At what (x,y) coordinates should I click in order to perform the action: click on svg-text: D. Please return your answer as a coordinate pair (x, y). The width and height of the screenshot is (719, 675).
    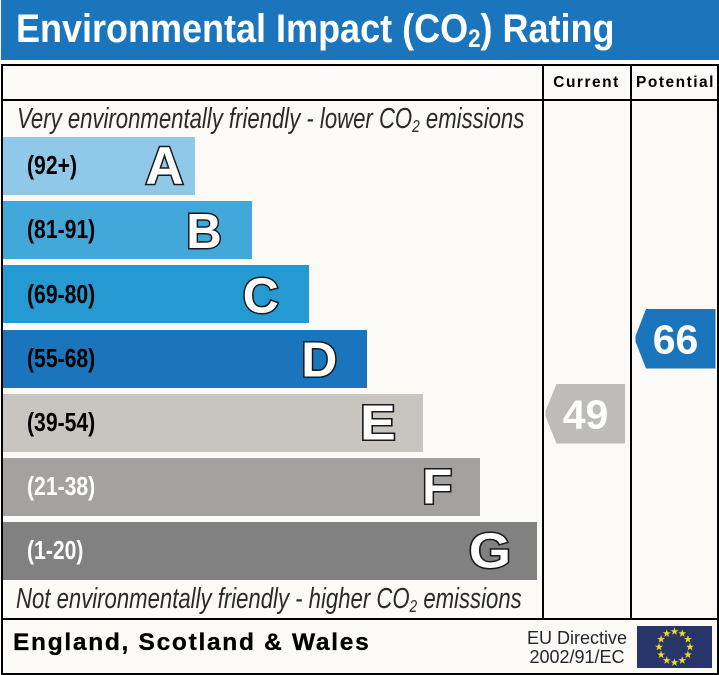
    Looking at the image, I should click on (319, 361).